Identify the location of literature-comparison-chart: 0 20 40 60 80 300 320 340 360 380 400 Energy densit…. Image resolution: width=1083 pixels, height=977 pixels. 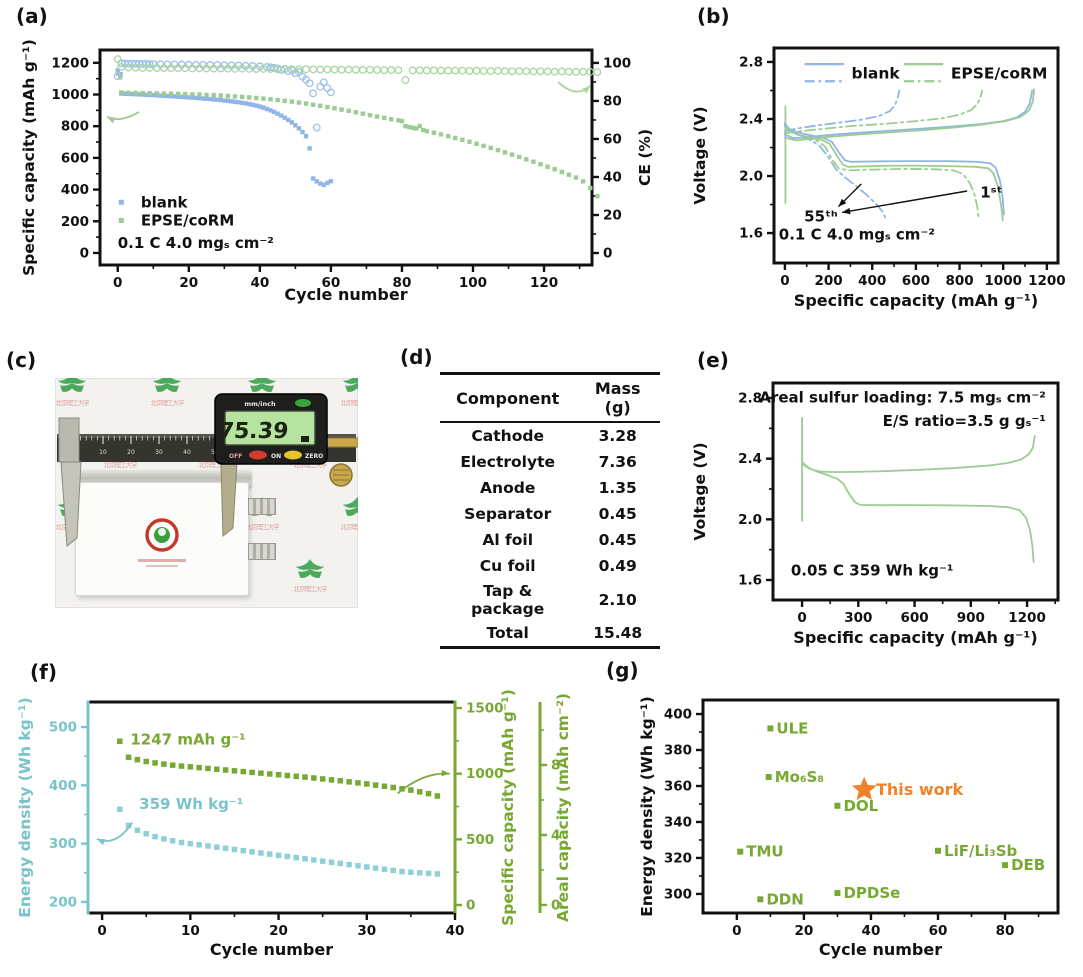
(849, 827).